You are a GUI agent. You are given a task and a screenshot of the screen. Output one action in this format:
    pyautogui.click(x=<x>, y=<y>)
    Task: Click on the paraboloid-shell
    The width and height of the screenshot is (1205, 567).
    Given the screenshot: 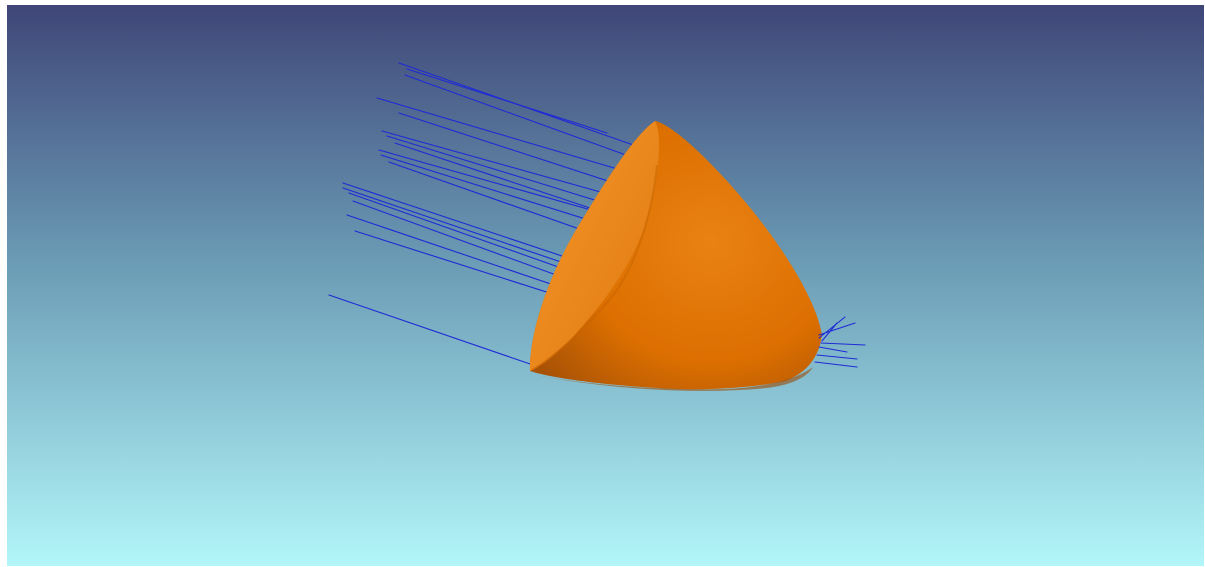 What is the action you would take?
    pyautogui.click(x=675, y=256)
    